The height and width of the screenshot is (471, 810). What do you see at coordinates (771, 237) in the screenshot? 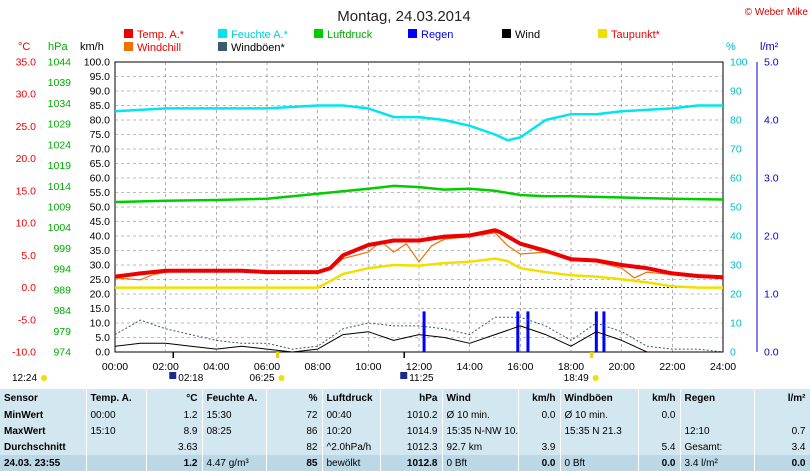
I see `y-tick-label: 2.0` at bounding box center [771, 237].